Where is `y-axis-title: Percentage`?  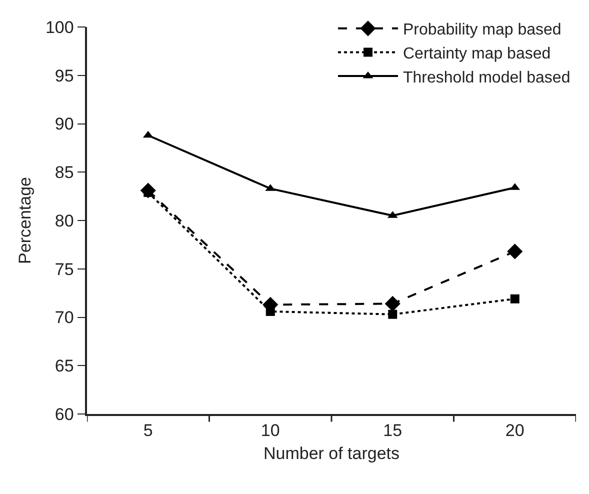 y-axis-title: Percentage is located at coordinates (25, 220).